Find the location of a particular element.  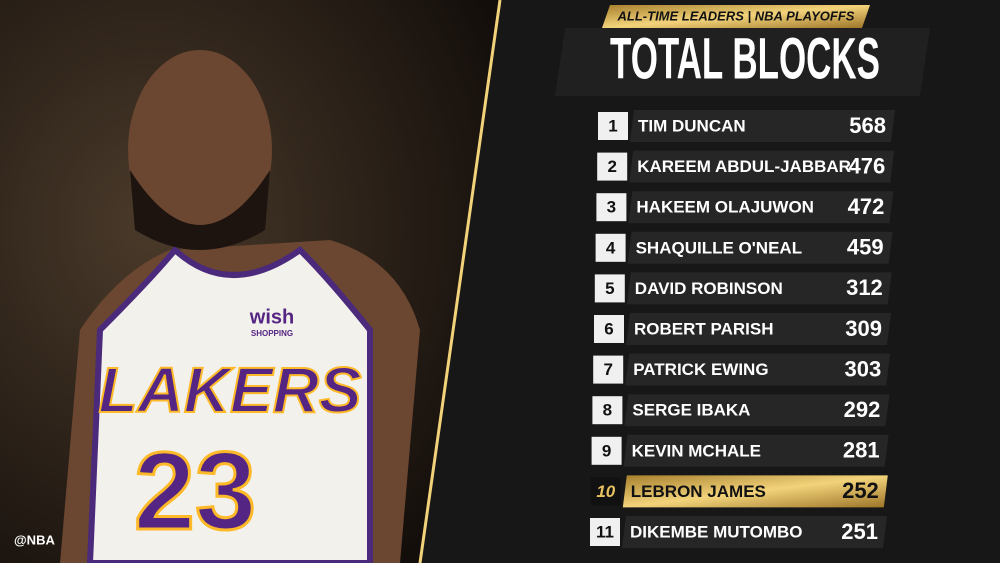

block-total: 251 is located at coordinates (859, 531).